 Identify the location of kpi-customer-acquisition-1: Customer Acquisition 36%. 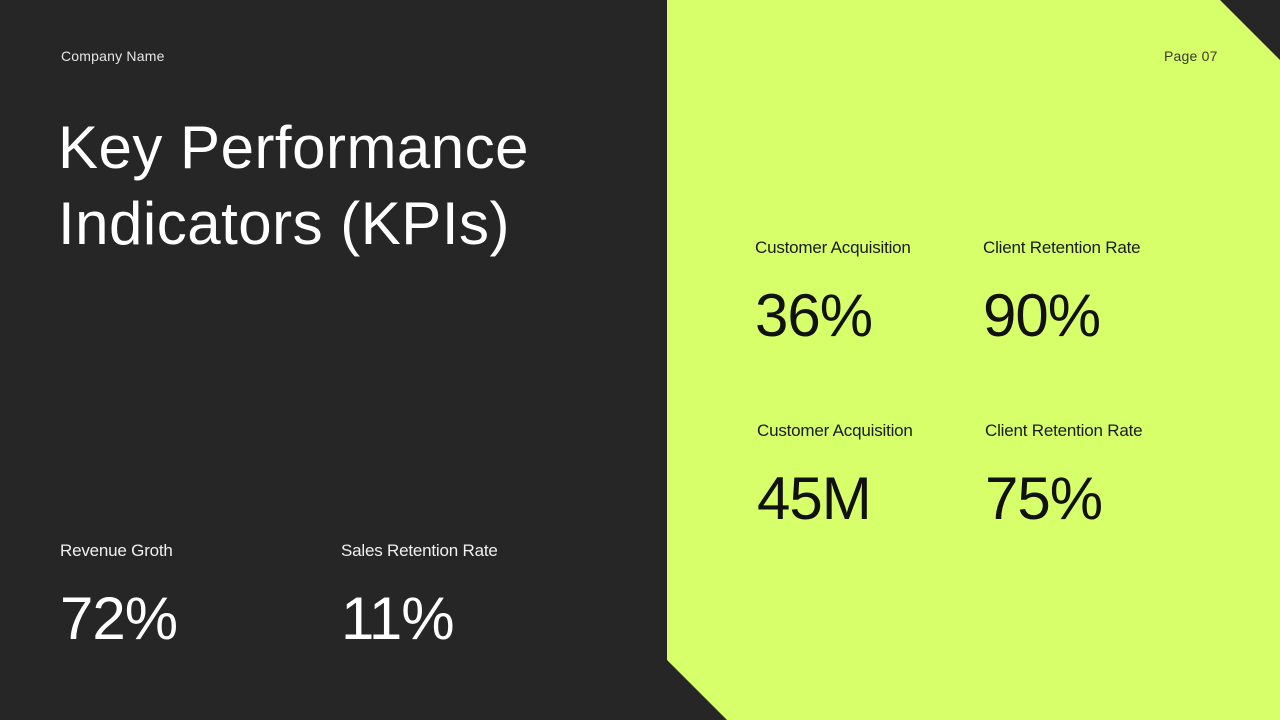
(833, 292).